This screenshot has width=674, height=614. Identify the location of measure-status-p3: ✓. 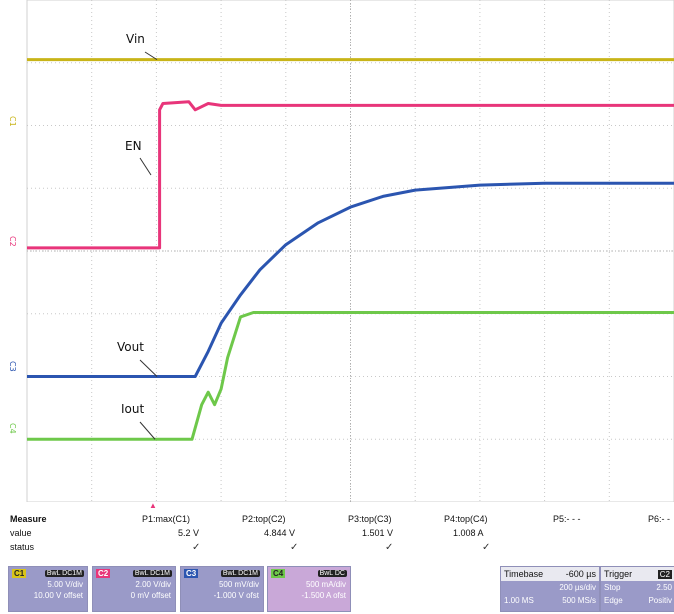
(389, 547).